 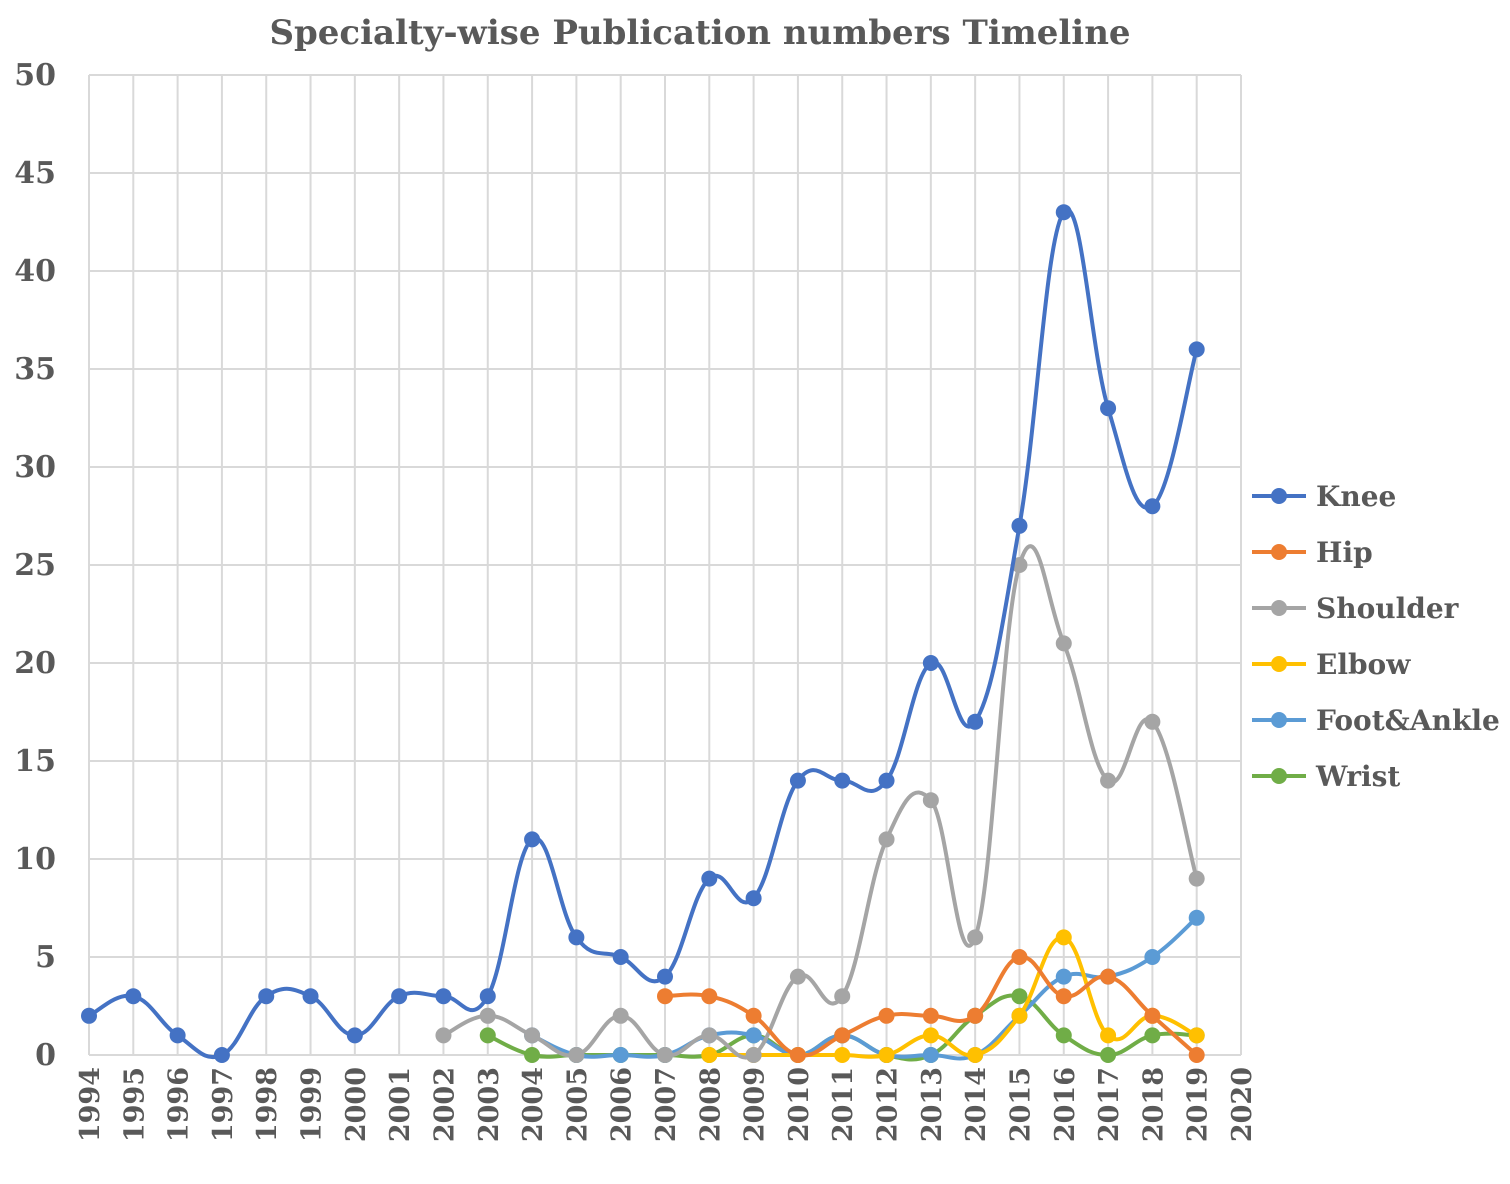 What do you see at coordinates (35, 859) in the screenshot?
I see `y-tick-label: 10` at bounding box center [35, 859].